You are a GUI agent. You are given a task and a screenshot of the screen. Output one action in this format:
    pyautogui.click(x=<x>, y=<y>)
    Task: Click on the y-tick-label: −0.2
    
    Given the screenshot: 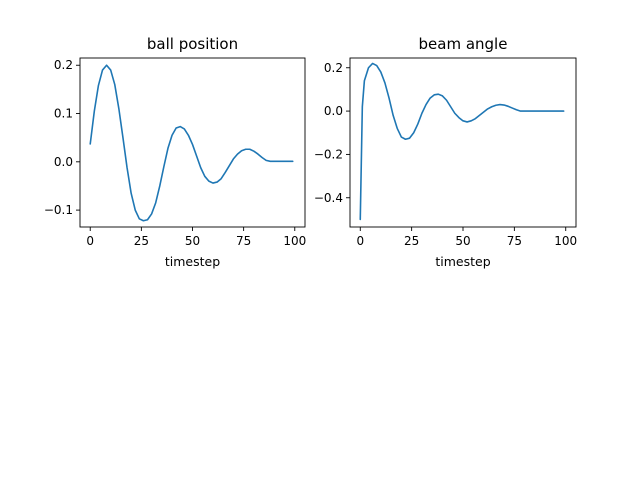 What is the action you would take?
    pyautogui.click(x=328, y=154)
    